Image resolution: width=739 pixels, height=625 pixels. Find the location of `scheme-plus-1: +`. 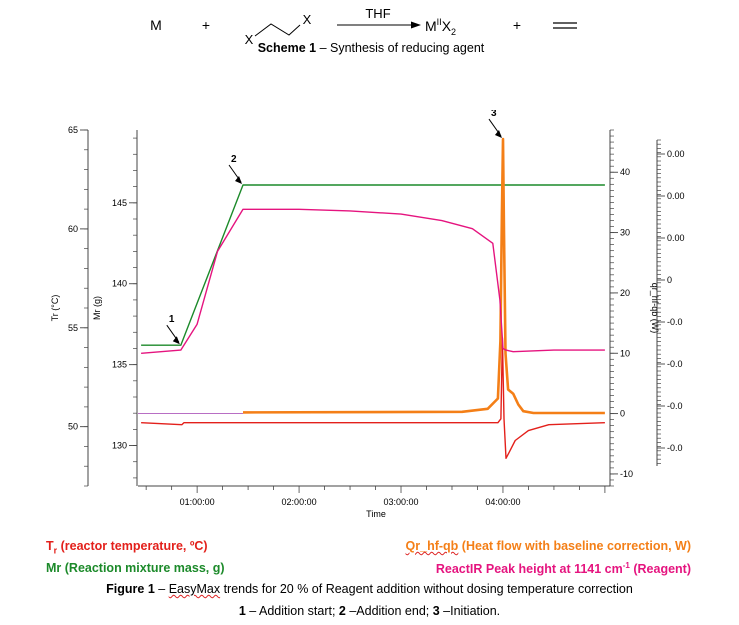

scheme-plus-1: + is located at coordinates (206, 25).